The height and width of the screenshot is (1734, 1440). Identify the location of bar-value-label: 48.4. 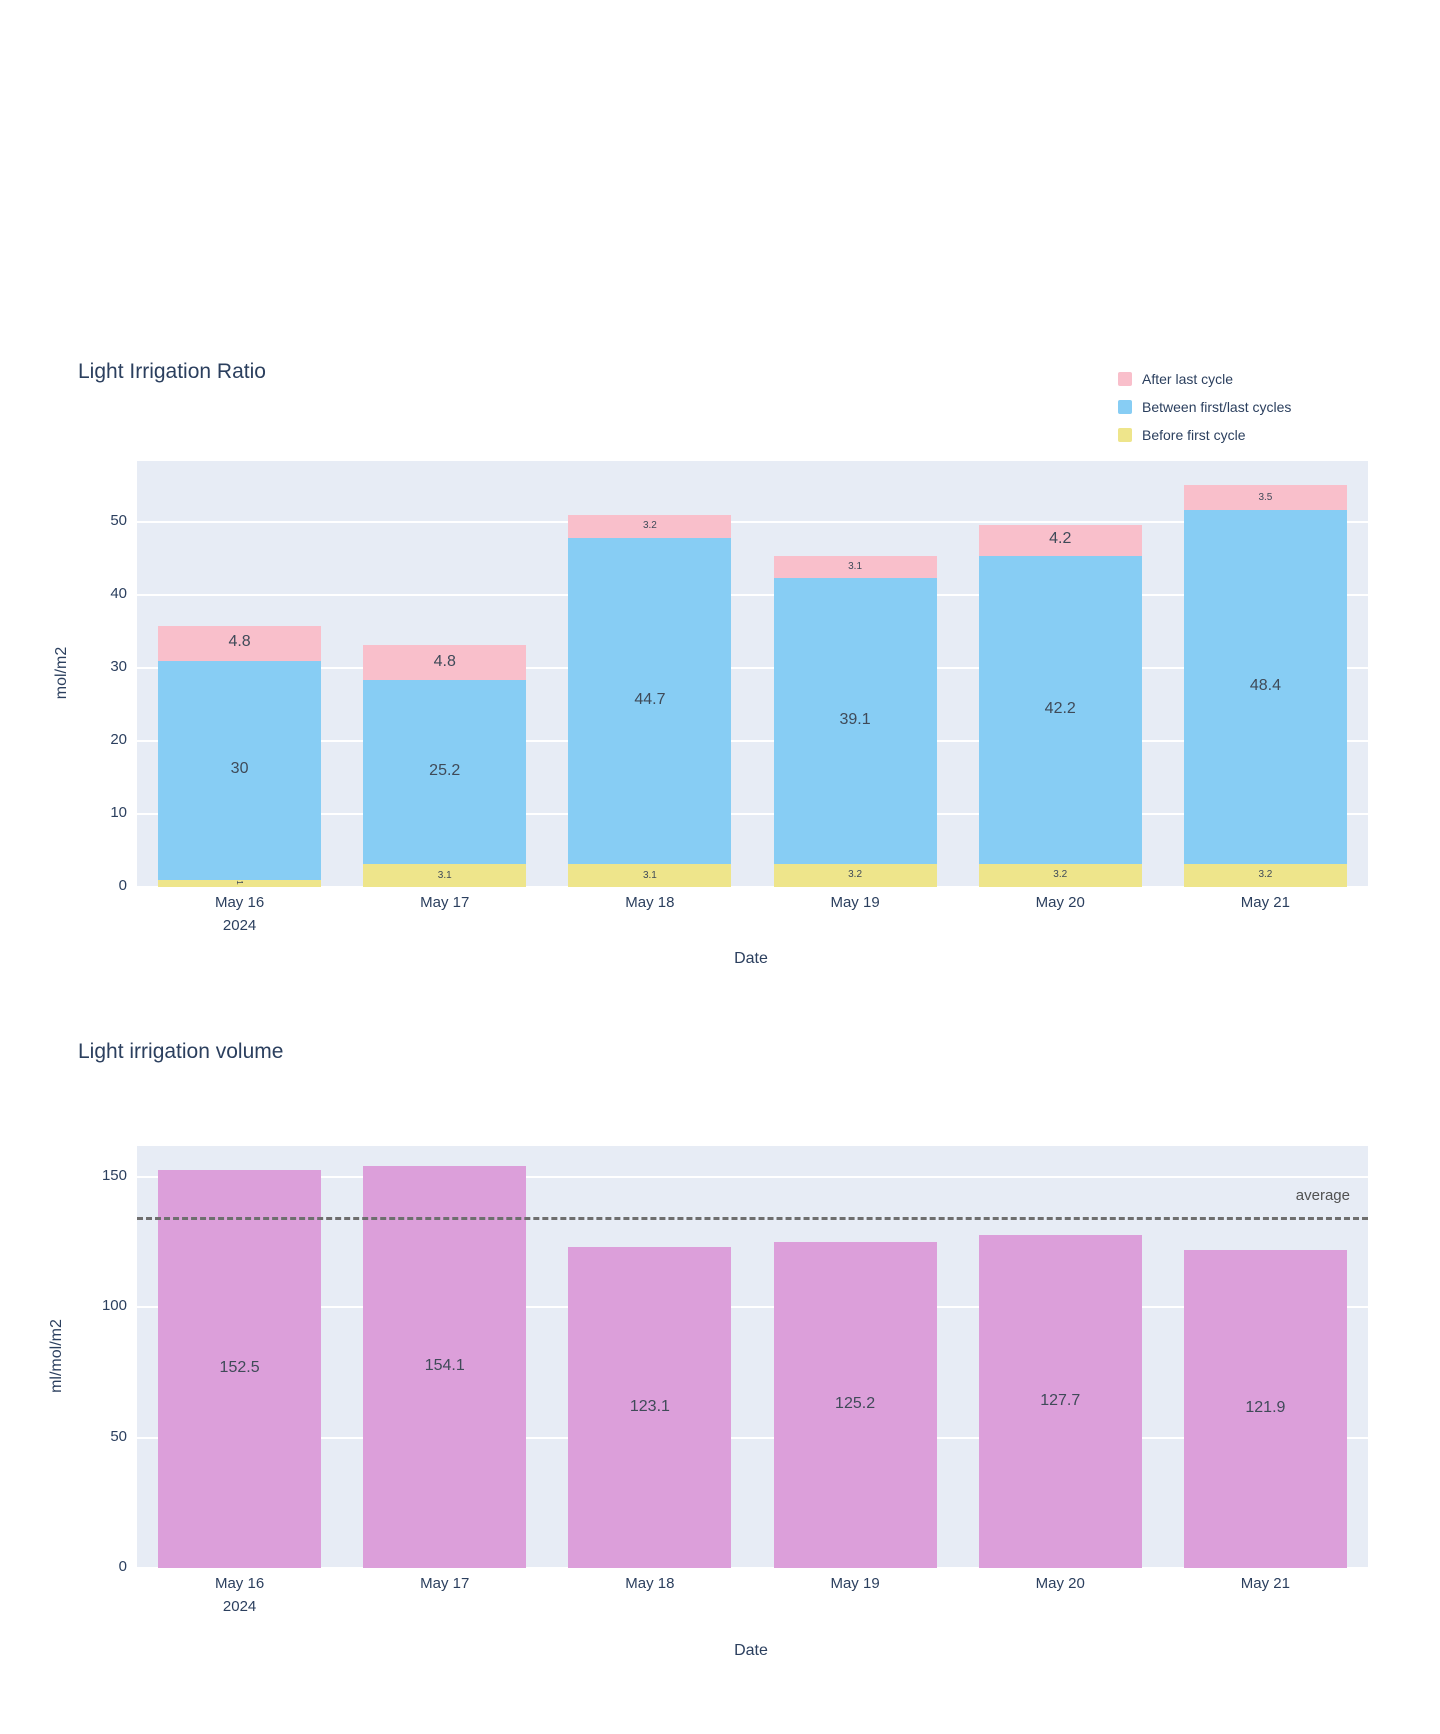
(1265, 685).